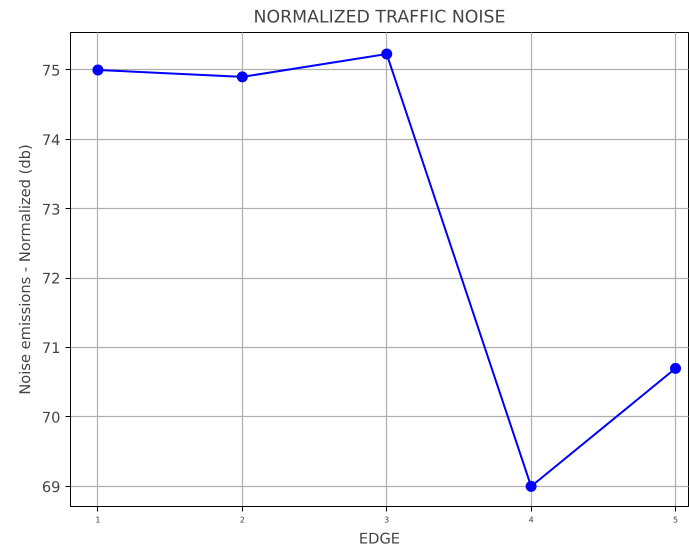 The width and height of the screenshot is (689, 550). I want to click on x-tick-label: 3, so click(387, 520).